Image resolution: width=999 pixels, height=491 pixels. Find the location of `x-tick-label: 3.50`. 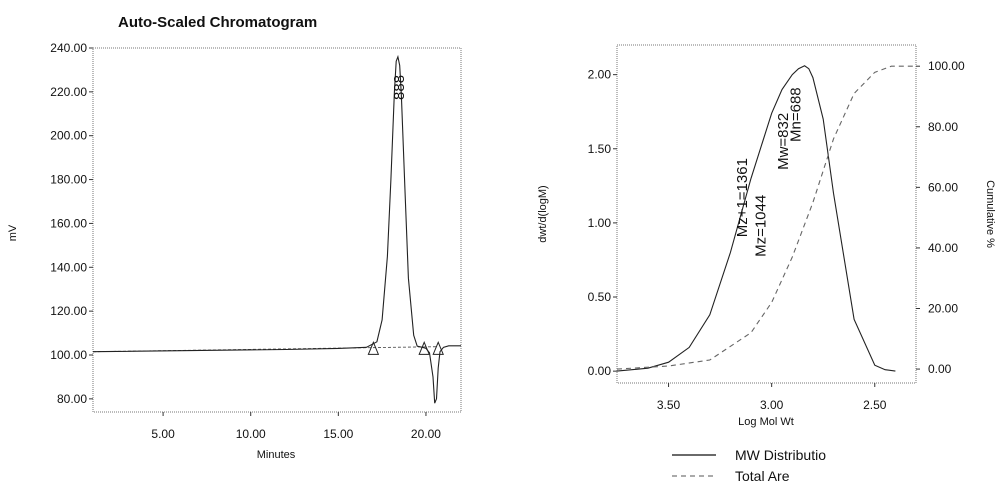

x-tick-label: 3.50 is located at coordinates (669, 405).